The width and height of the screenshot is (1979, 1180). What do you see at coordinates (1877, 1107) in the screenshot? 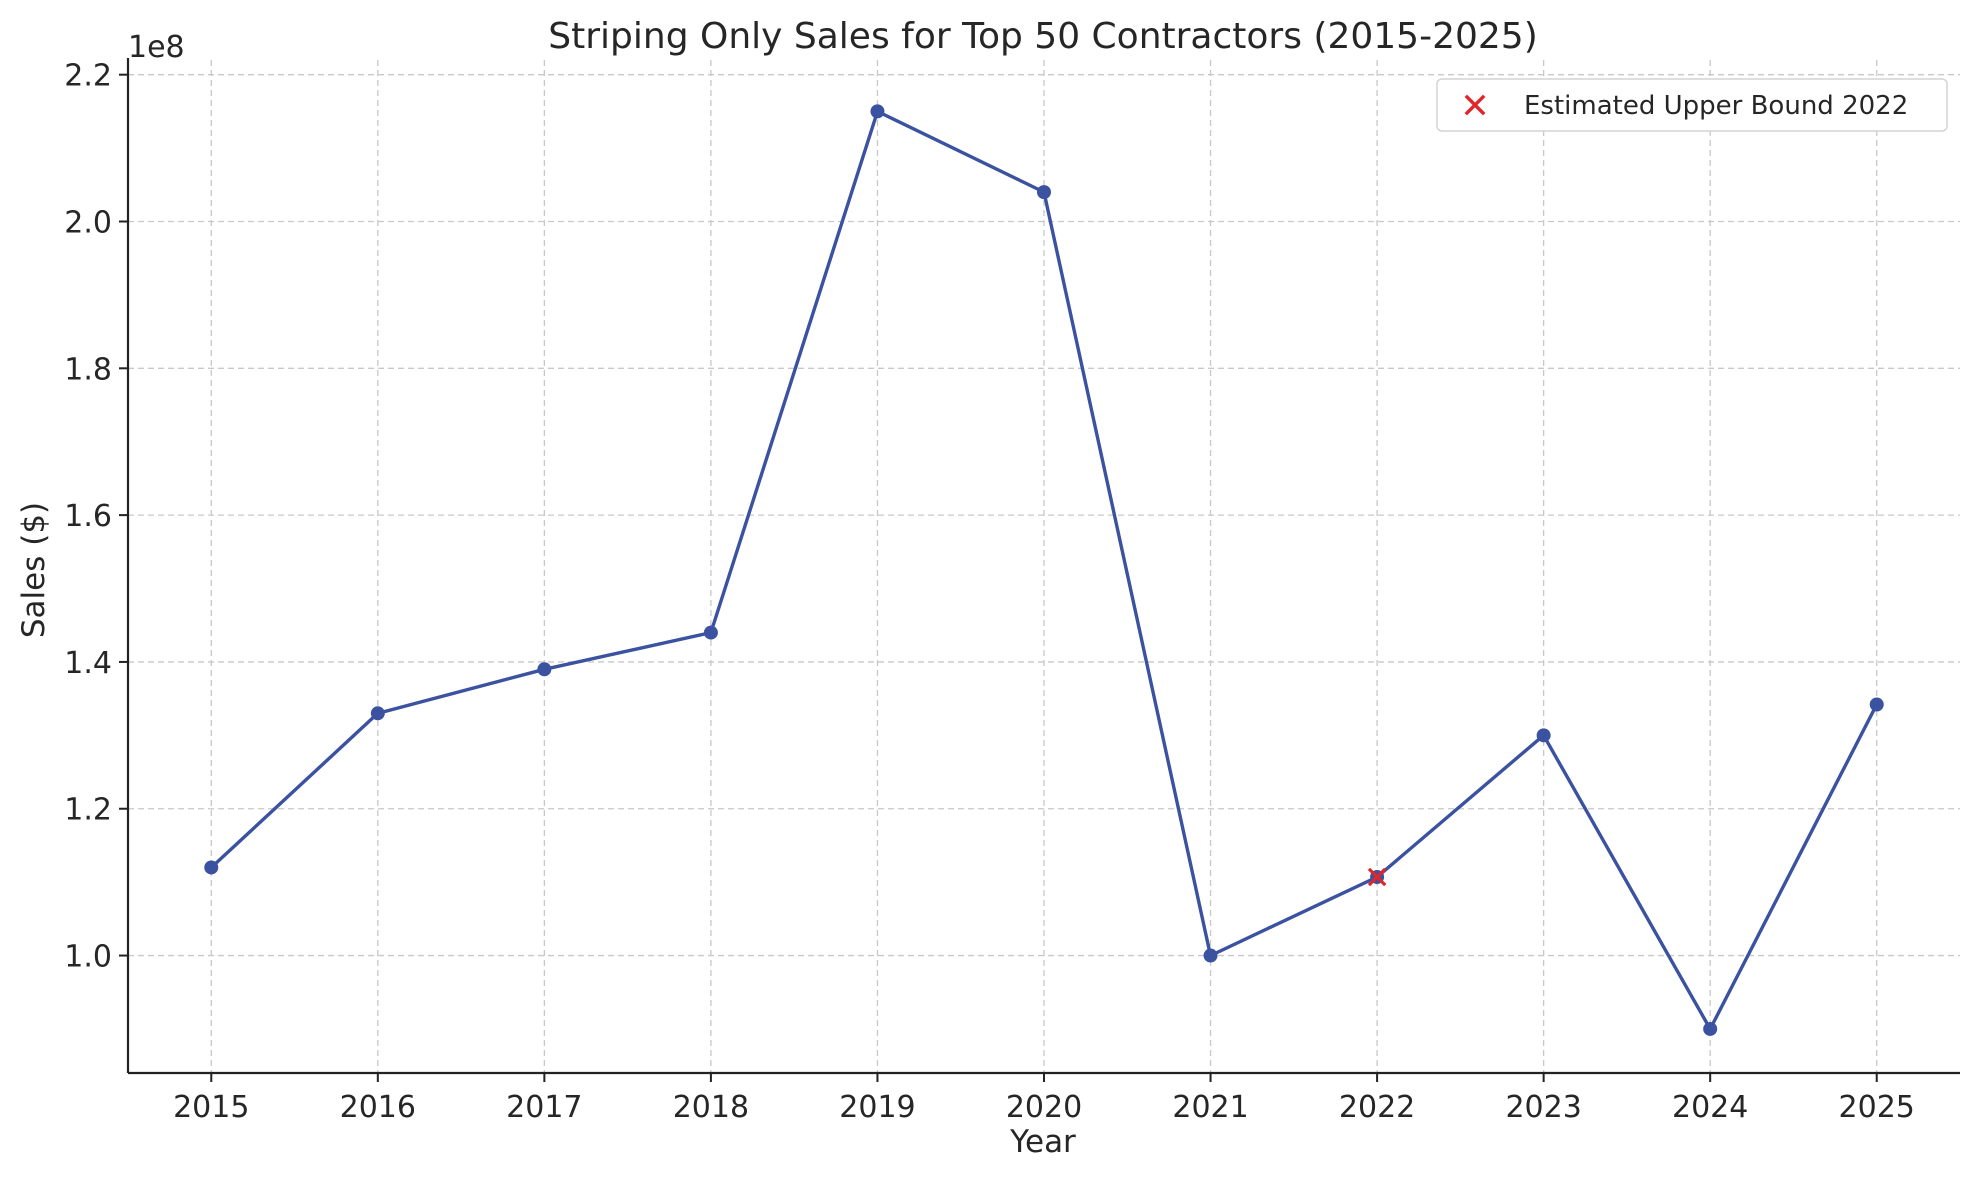
I see `x-tick-label: 2025` at bounding box center [1877, 1107].